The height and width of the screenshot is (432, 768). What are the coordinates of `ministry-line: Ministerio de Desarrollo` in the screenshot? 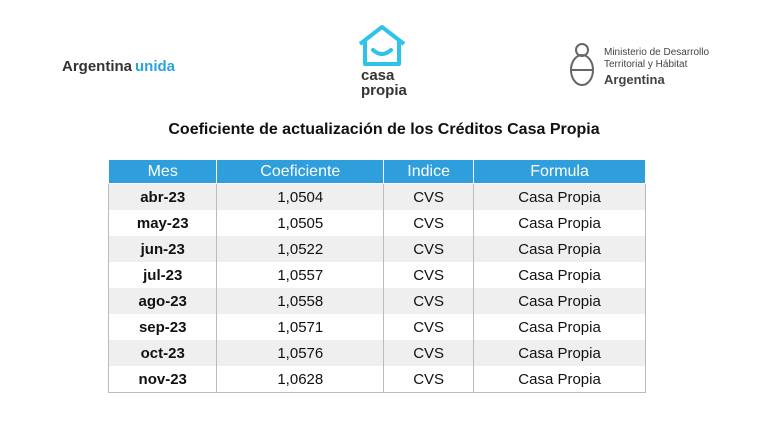 It's located at (657, 52).